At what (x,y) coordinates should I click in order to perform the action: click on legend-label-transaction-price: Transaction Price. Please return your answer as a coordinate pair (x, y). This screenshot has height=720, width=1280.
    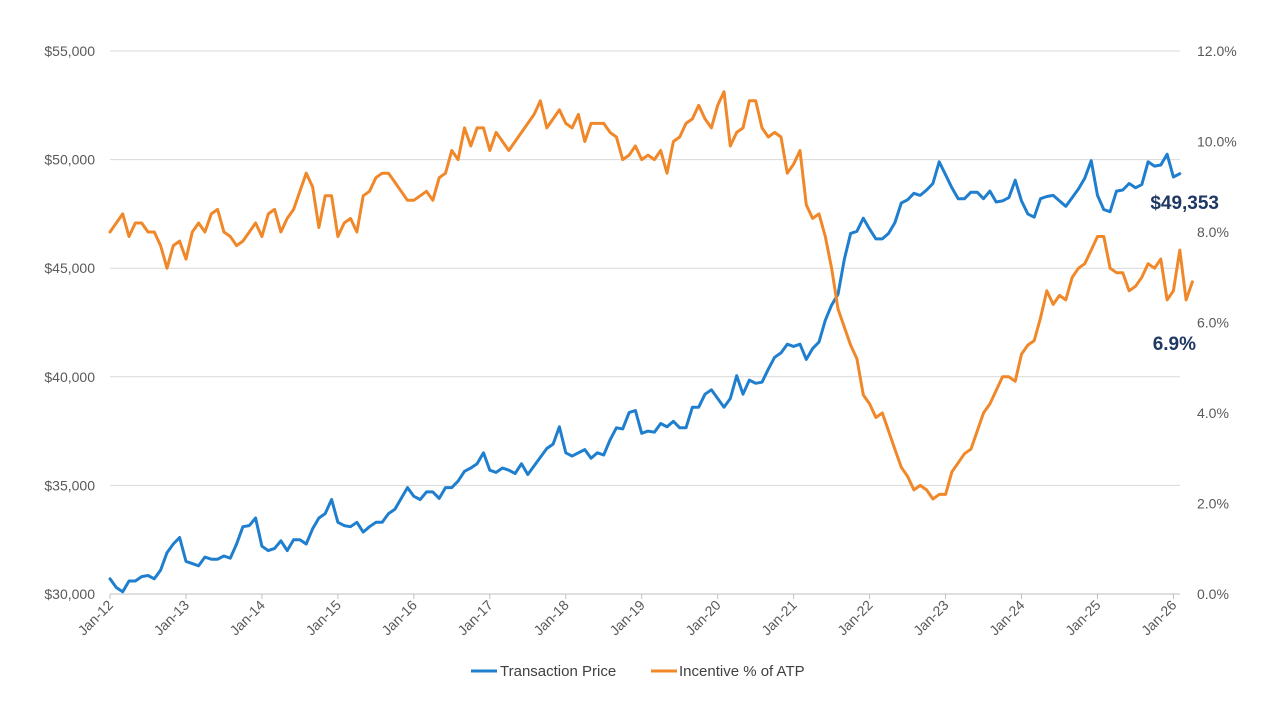
    Looking at the image, I should click on (558, 671).